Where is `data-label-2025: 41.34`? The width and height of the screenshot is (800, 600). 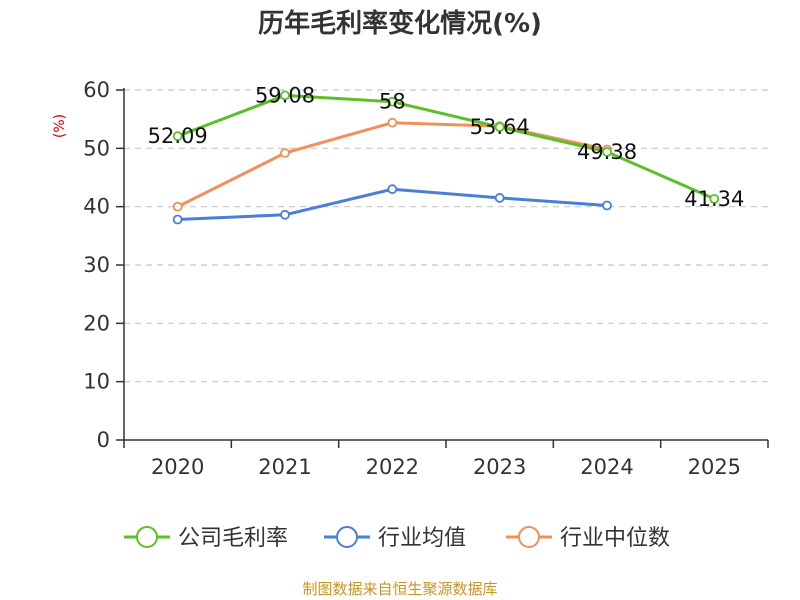 data-label-2025: 41.34 is located at coordinates (714, 199).